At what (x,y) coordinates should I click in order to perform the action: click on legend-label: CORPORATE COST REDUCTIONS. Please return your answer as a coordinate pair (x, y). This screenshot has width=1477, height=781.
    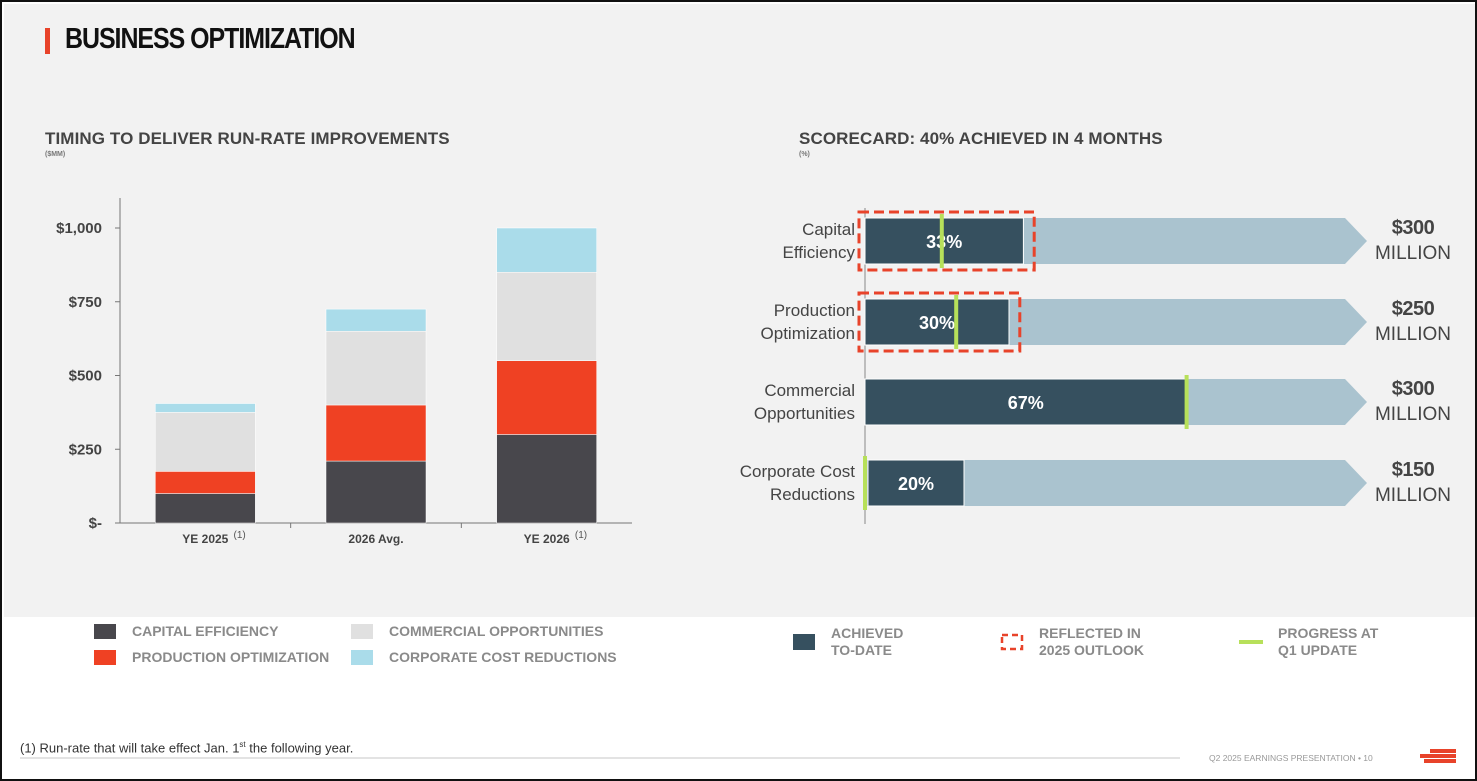
    Looking at the image, I should click on (503, 657).